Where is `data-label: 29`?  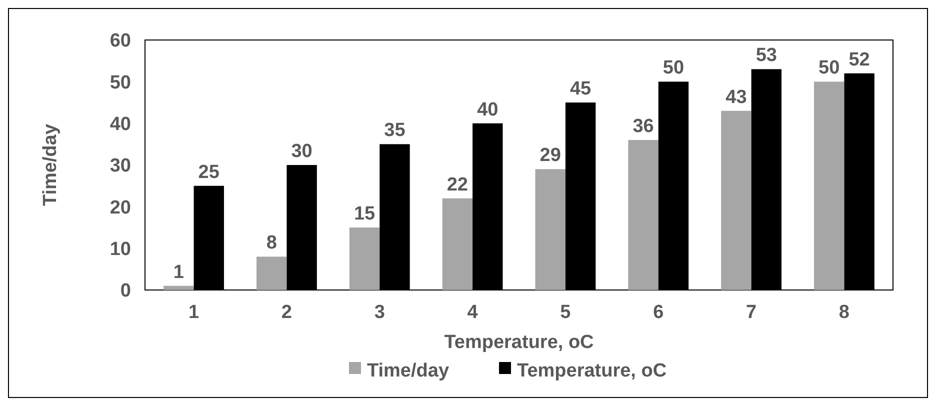
data-label: 29 is located at coordinates (550, 155).